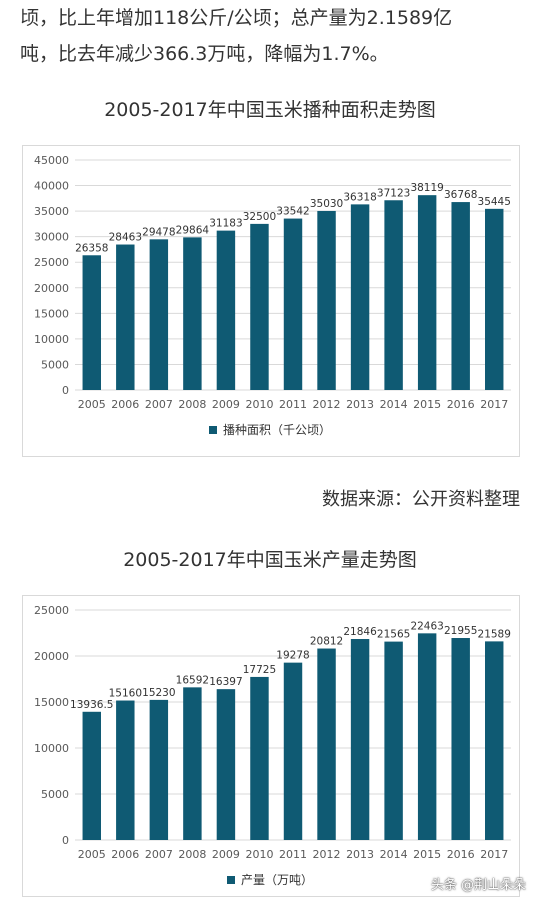 This screenshot has width=540, height=903. I want to click on production-x-tick-label: 2013, so click(360, 854).